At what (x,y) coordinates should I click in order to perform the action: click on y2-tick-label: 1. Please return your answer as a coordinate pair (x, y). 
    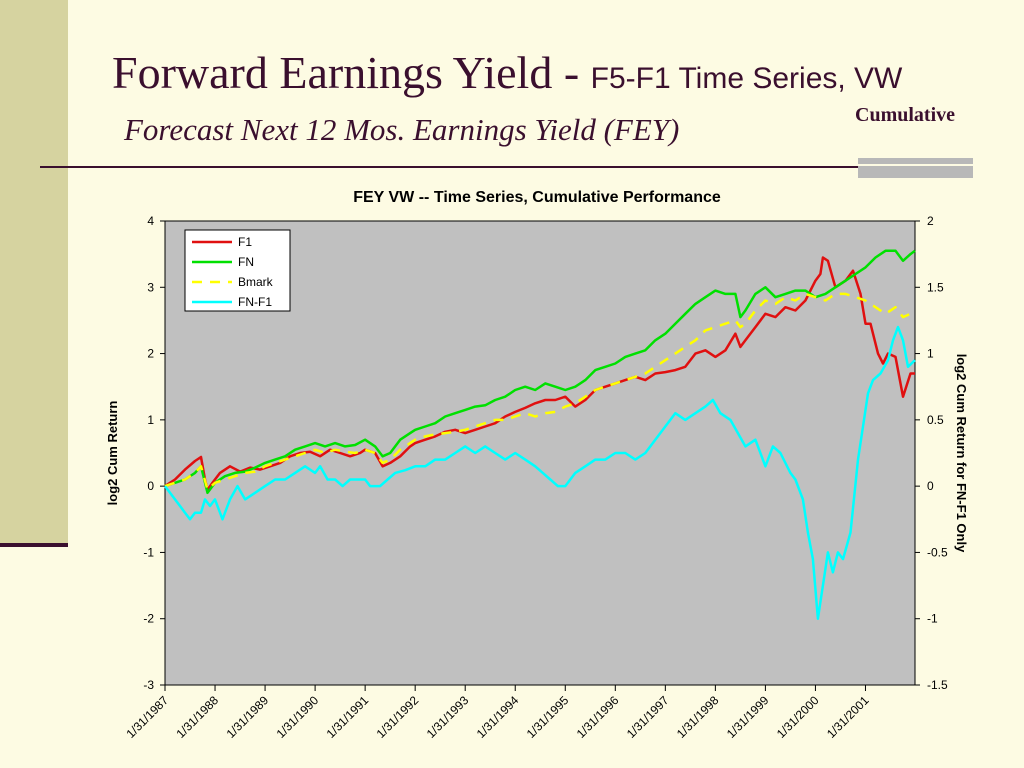
    Looking at the image, I should click on (930, 354).